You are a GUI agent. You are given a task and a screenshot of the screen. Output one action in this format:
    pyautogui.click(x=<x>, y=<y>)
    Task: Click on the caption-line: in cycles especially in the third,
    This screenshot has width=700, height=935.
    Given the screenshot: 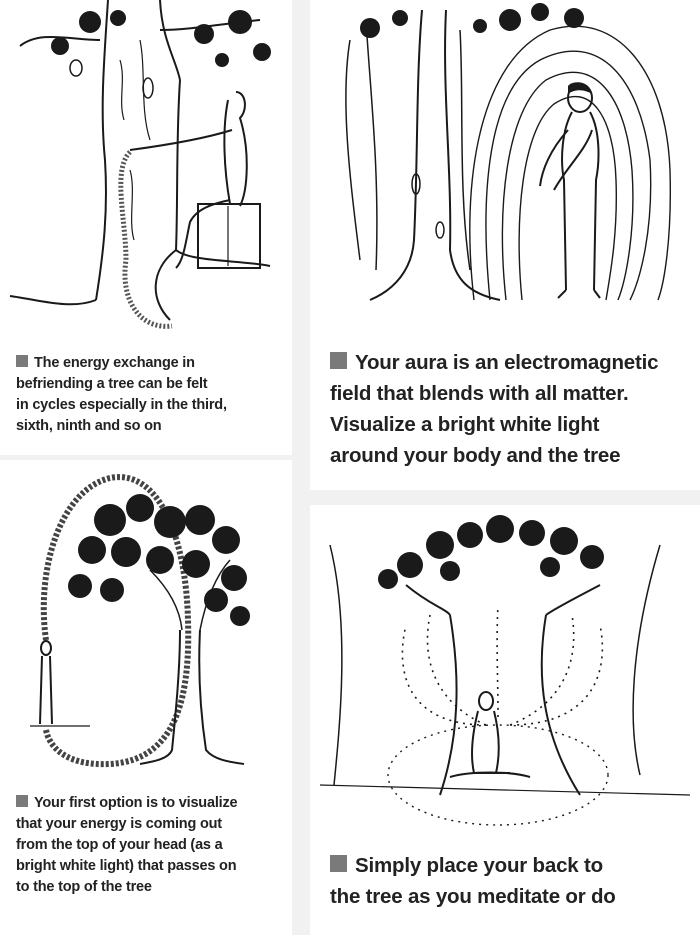 What is the action you would take?
    pyautogui.click(x=121, y=405)
    